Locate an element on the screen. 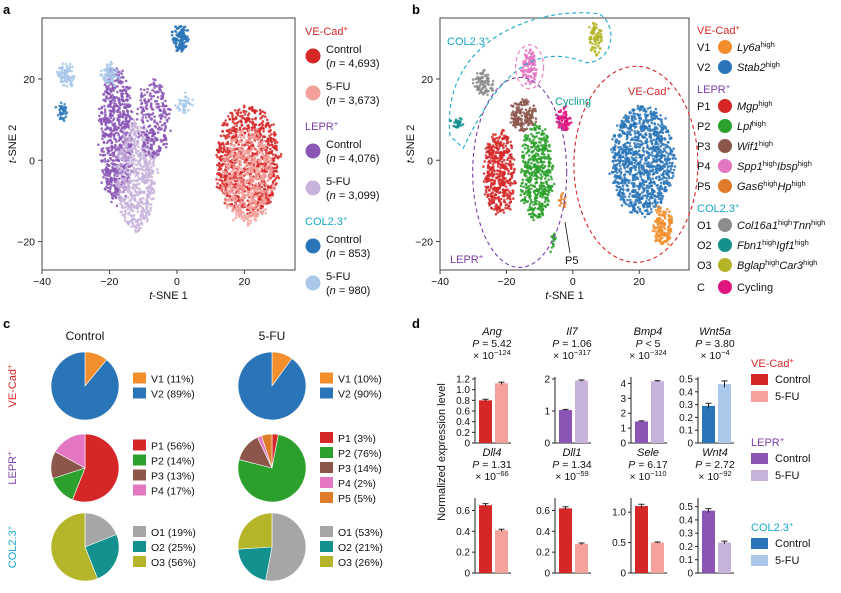  legend-item-n: (n = 980) is located at coordinates (348, 291).